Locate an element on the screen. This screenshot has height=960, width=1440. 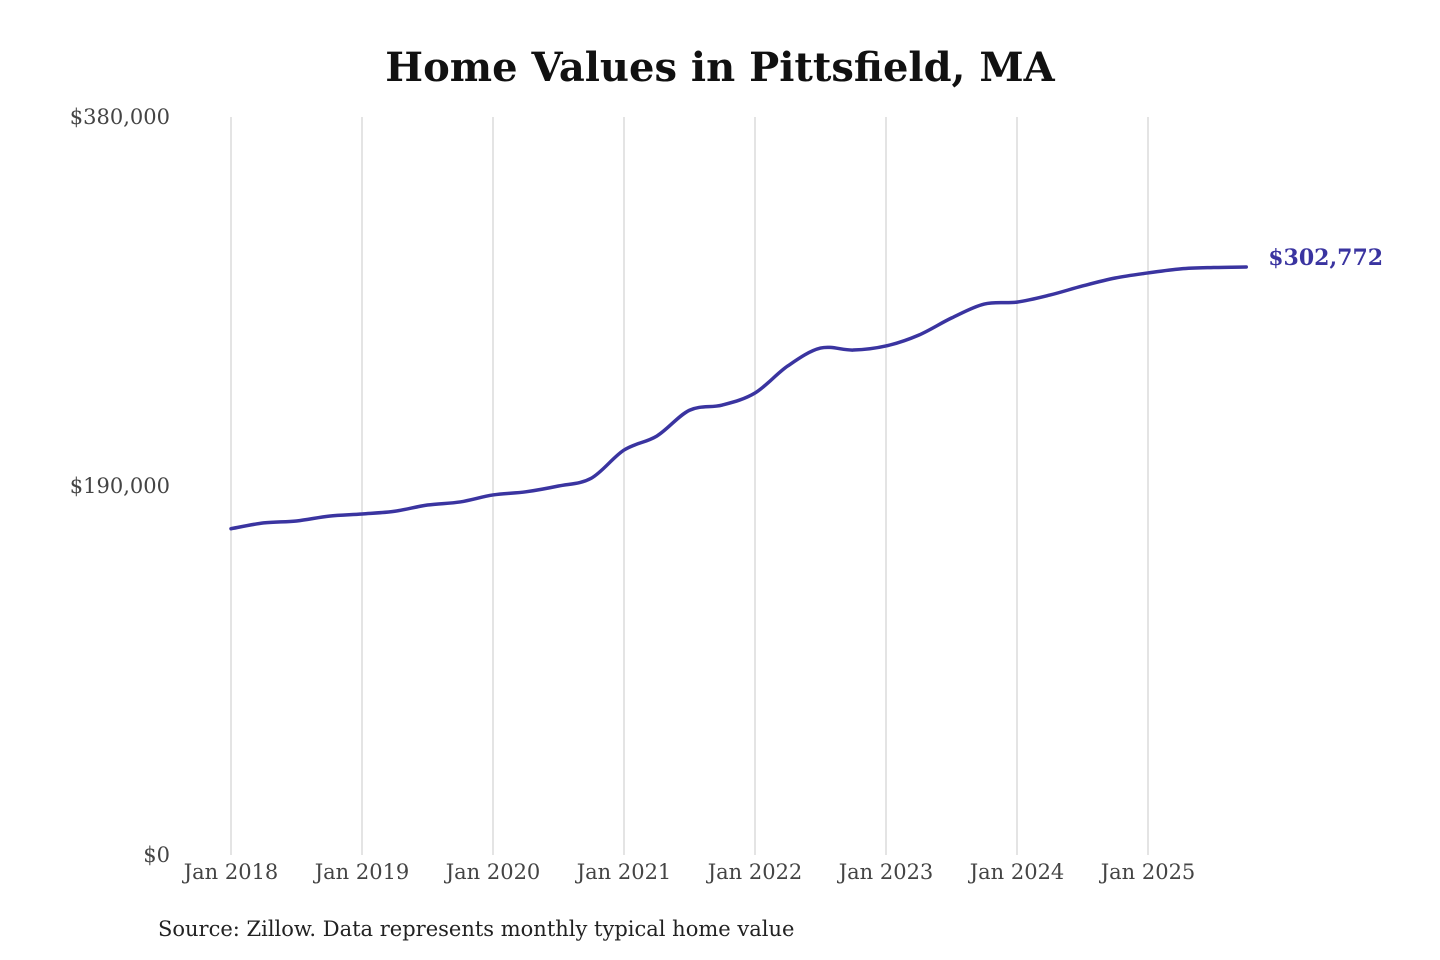
end-value-label: $302,772 is located at coordinates (1325, 258).